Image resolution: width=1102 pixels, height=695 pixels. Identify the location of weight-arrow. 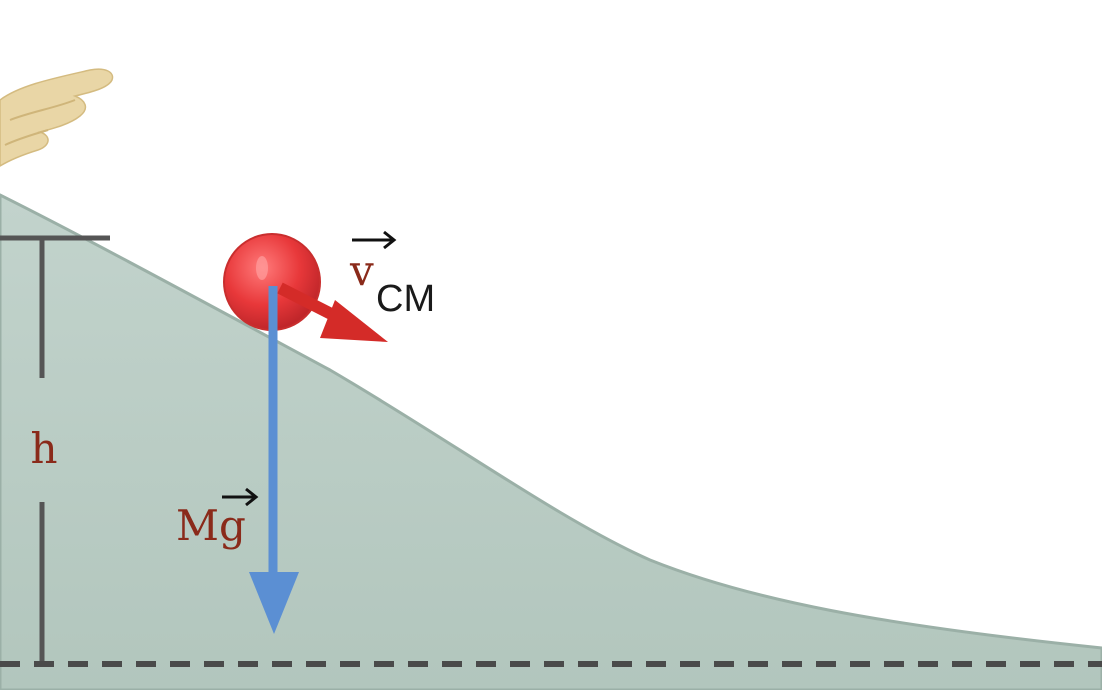
(274, 460).